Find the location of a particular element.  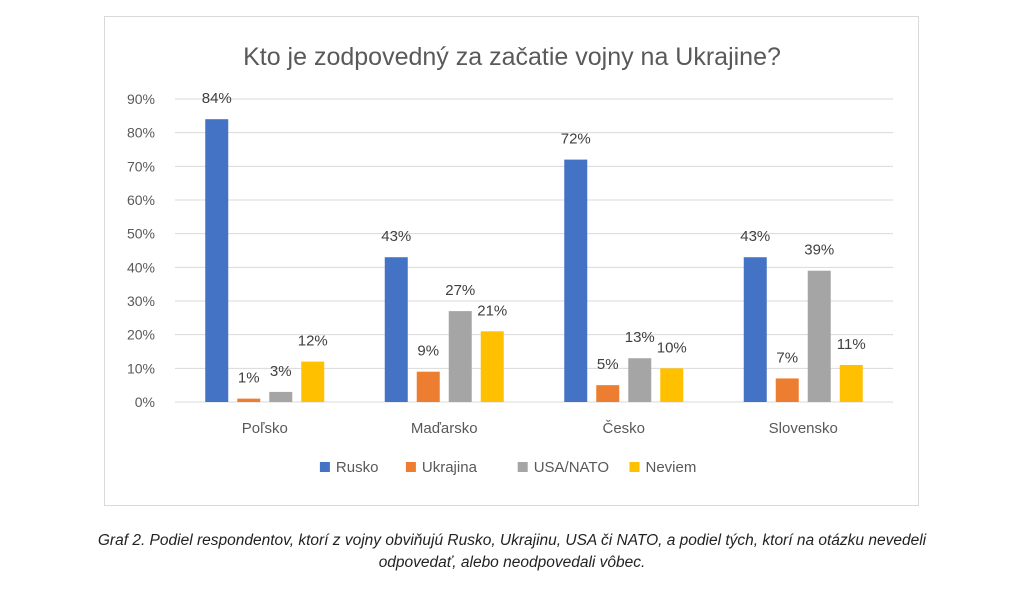

data-label: 39% is located at coordinates (819, 250).